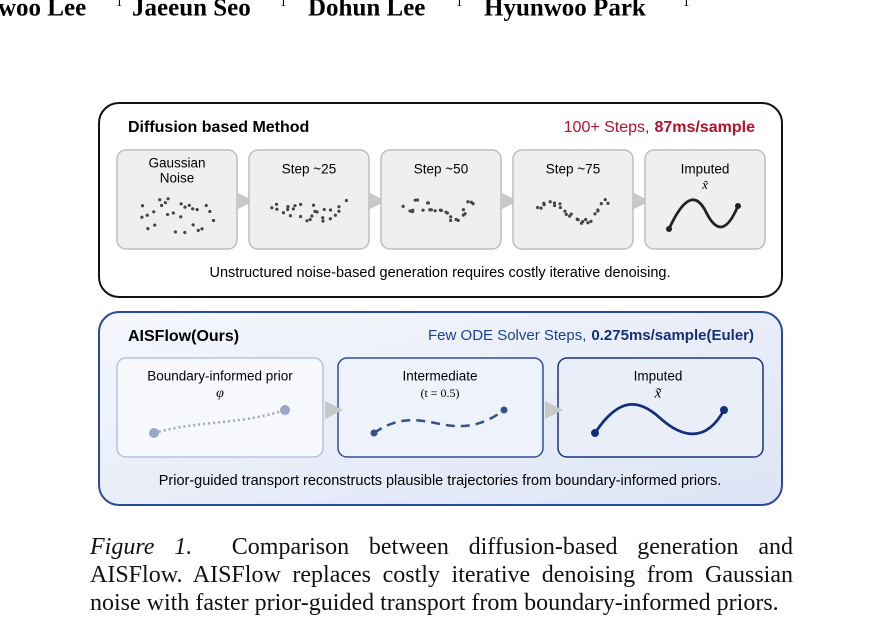 The height and width of the screenshot is (617, 883). Describe the element at coordinates (507, 335) in the screenshot. I see `cost-text: Few ODE Solver Steps,` at that location.